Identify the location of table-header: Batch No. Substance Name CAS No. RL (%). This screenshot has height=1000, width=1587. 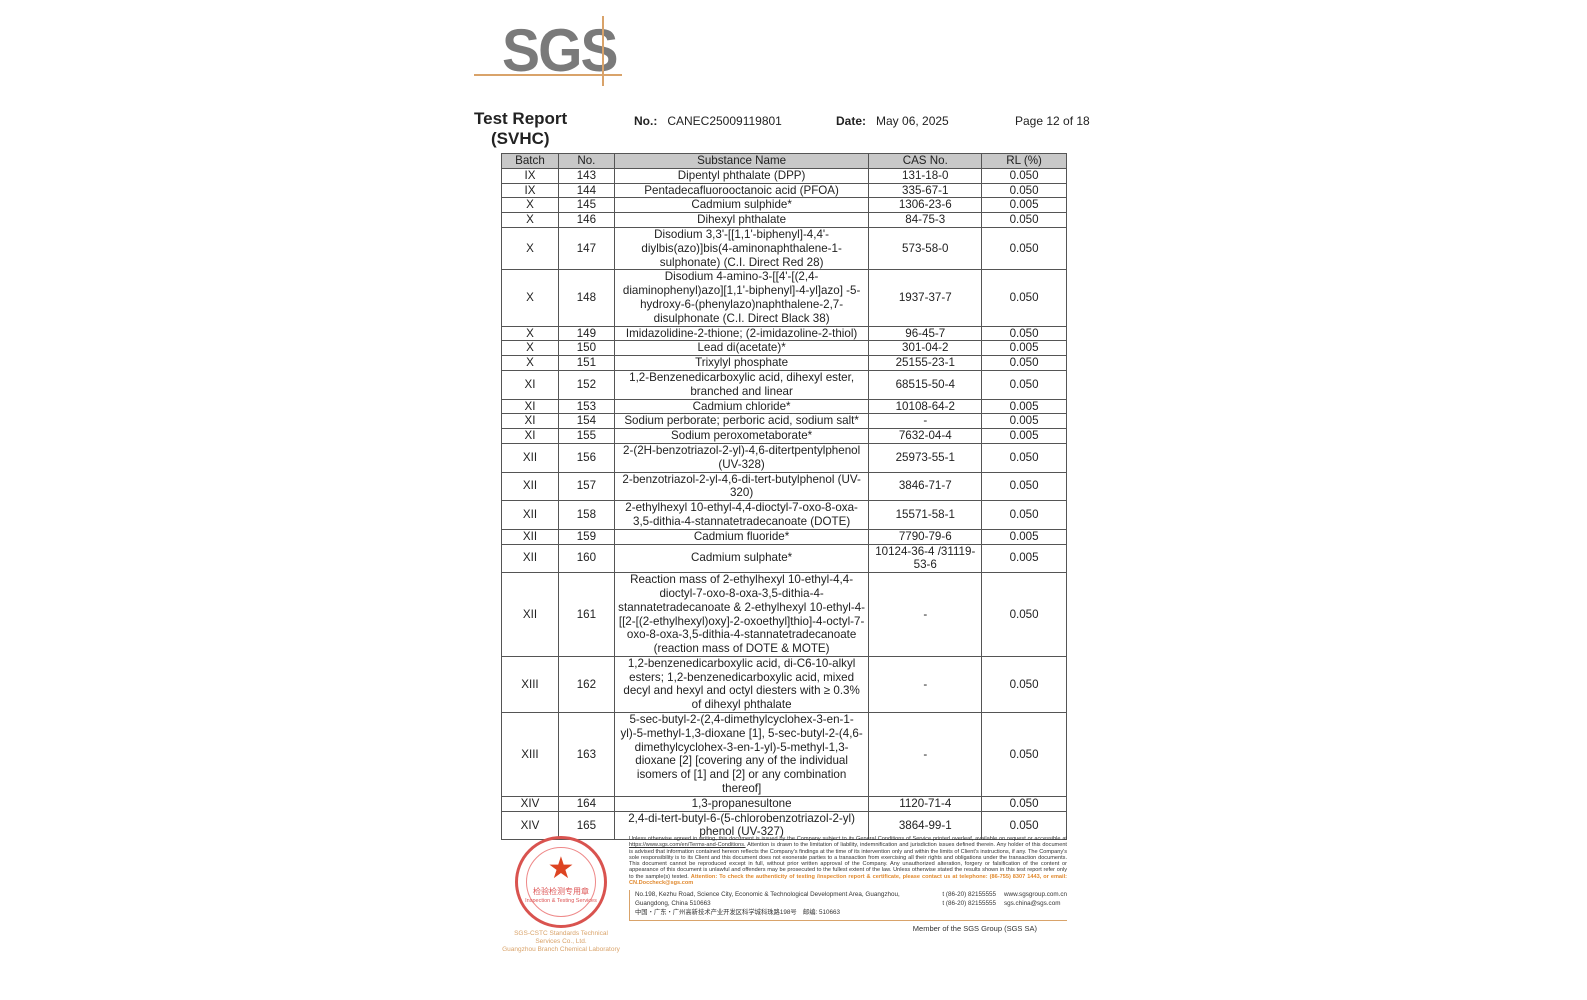
(784, 161).